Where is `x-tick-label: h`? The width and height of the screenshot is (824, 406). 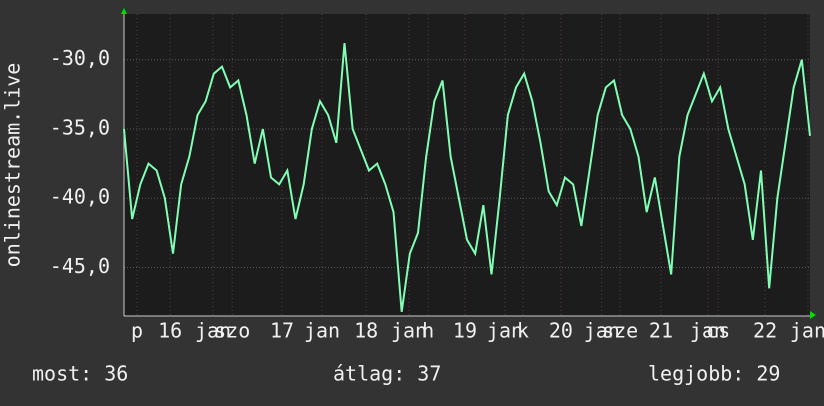
x-tick-label: h is located at coordinates (428, 331).